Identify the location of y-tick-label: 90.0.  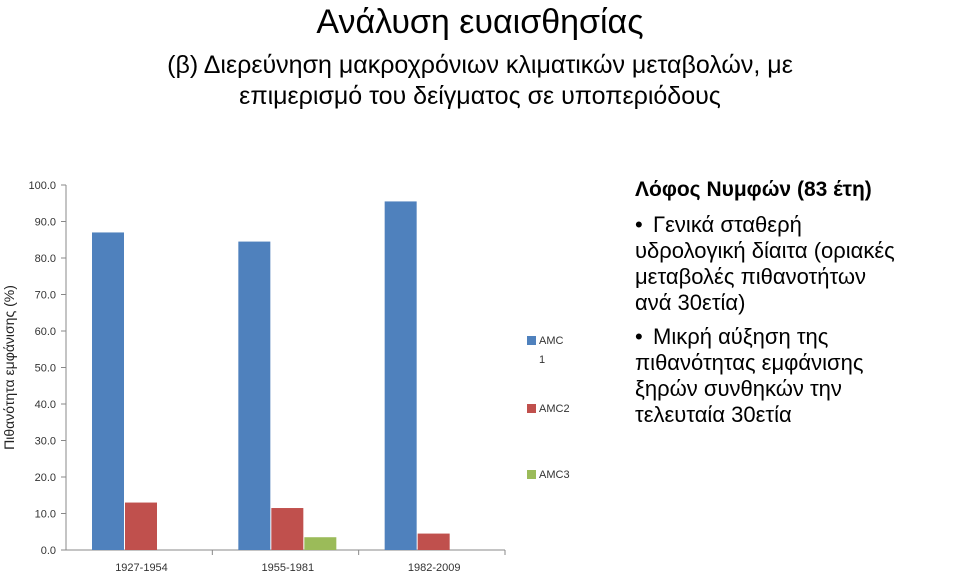
(45, 223).